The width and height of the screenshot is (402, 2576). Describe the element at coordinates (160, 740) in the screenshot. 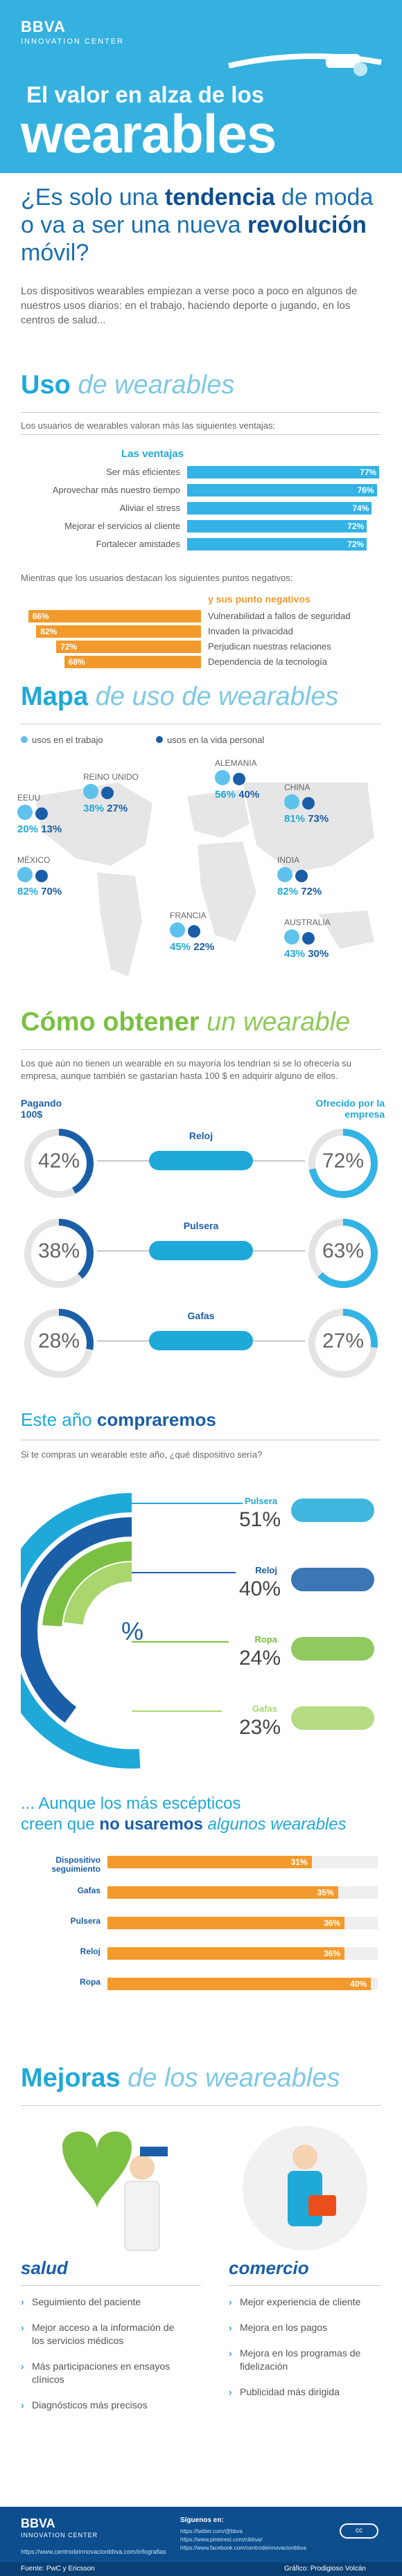

I see `legend-life-dot` at that location.